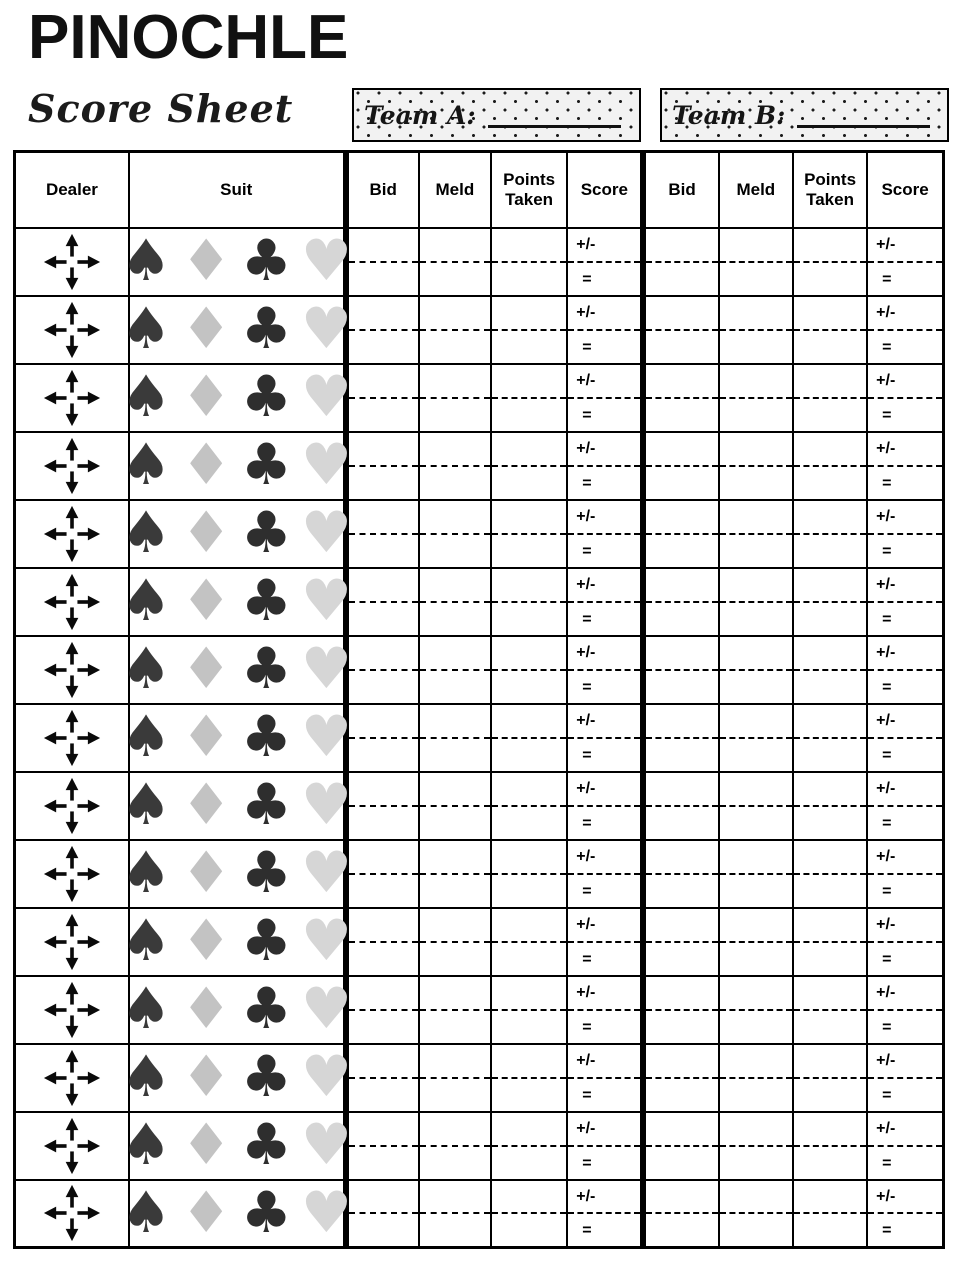 The width and height of the screenshot is (958, 1284). What do you see at coordinates (554, 115) in the screenshot?
I see `team-a-name-blank` at bounding box center [554, 115].